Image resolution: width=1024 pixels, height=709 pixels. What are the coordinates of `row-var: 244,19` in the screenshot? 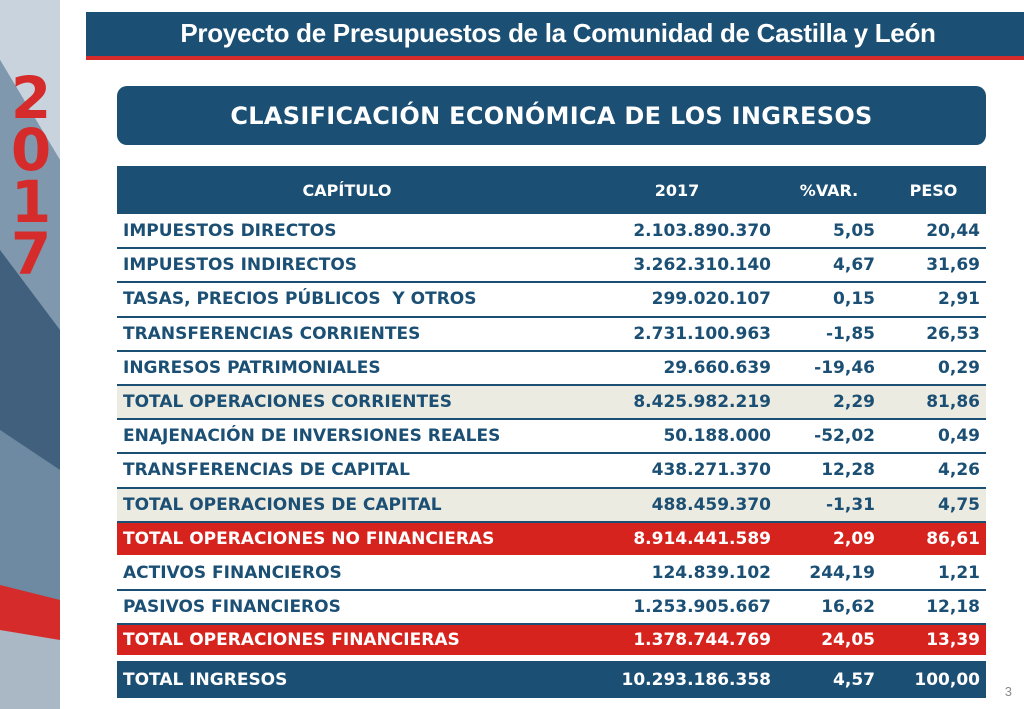 It's located at (829, 573).